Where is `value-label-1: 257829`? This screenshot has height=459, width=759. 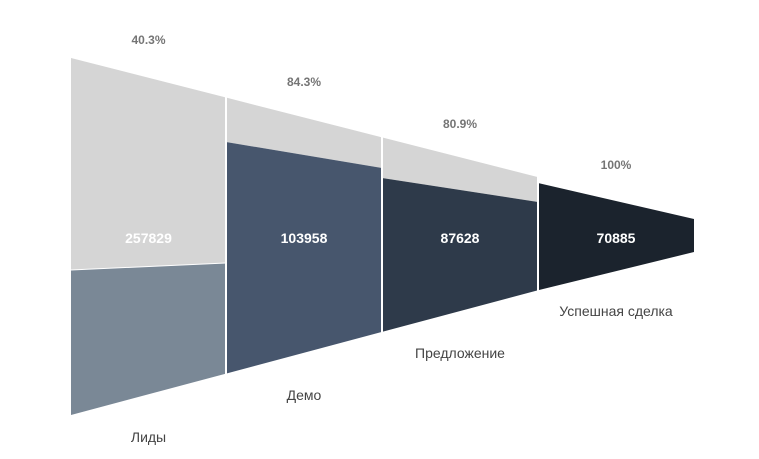
value-label-1: 257829 is located at coordinates (148, 238).